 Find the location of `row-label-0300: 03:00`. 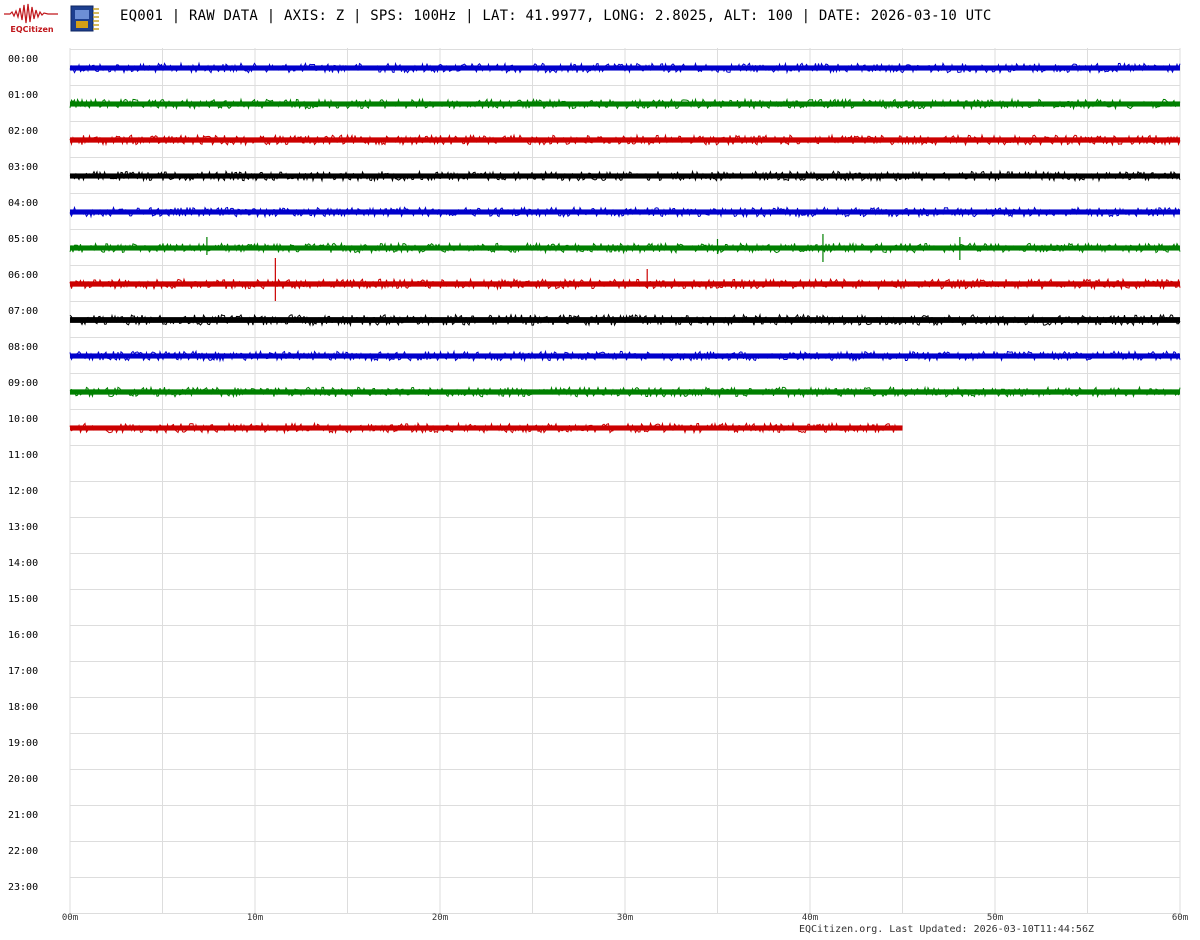

row-label-0300: 03:00 is located at coordinates (23, 167).